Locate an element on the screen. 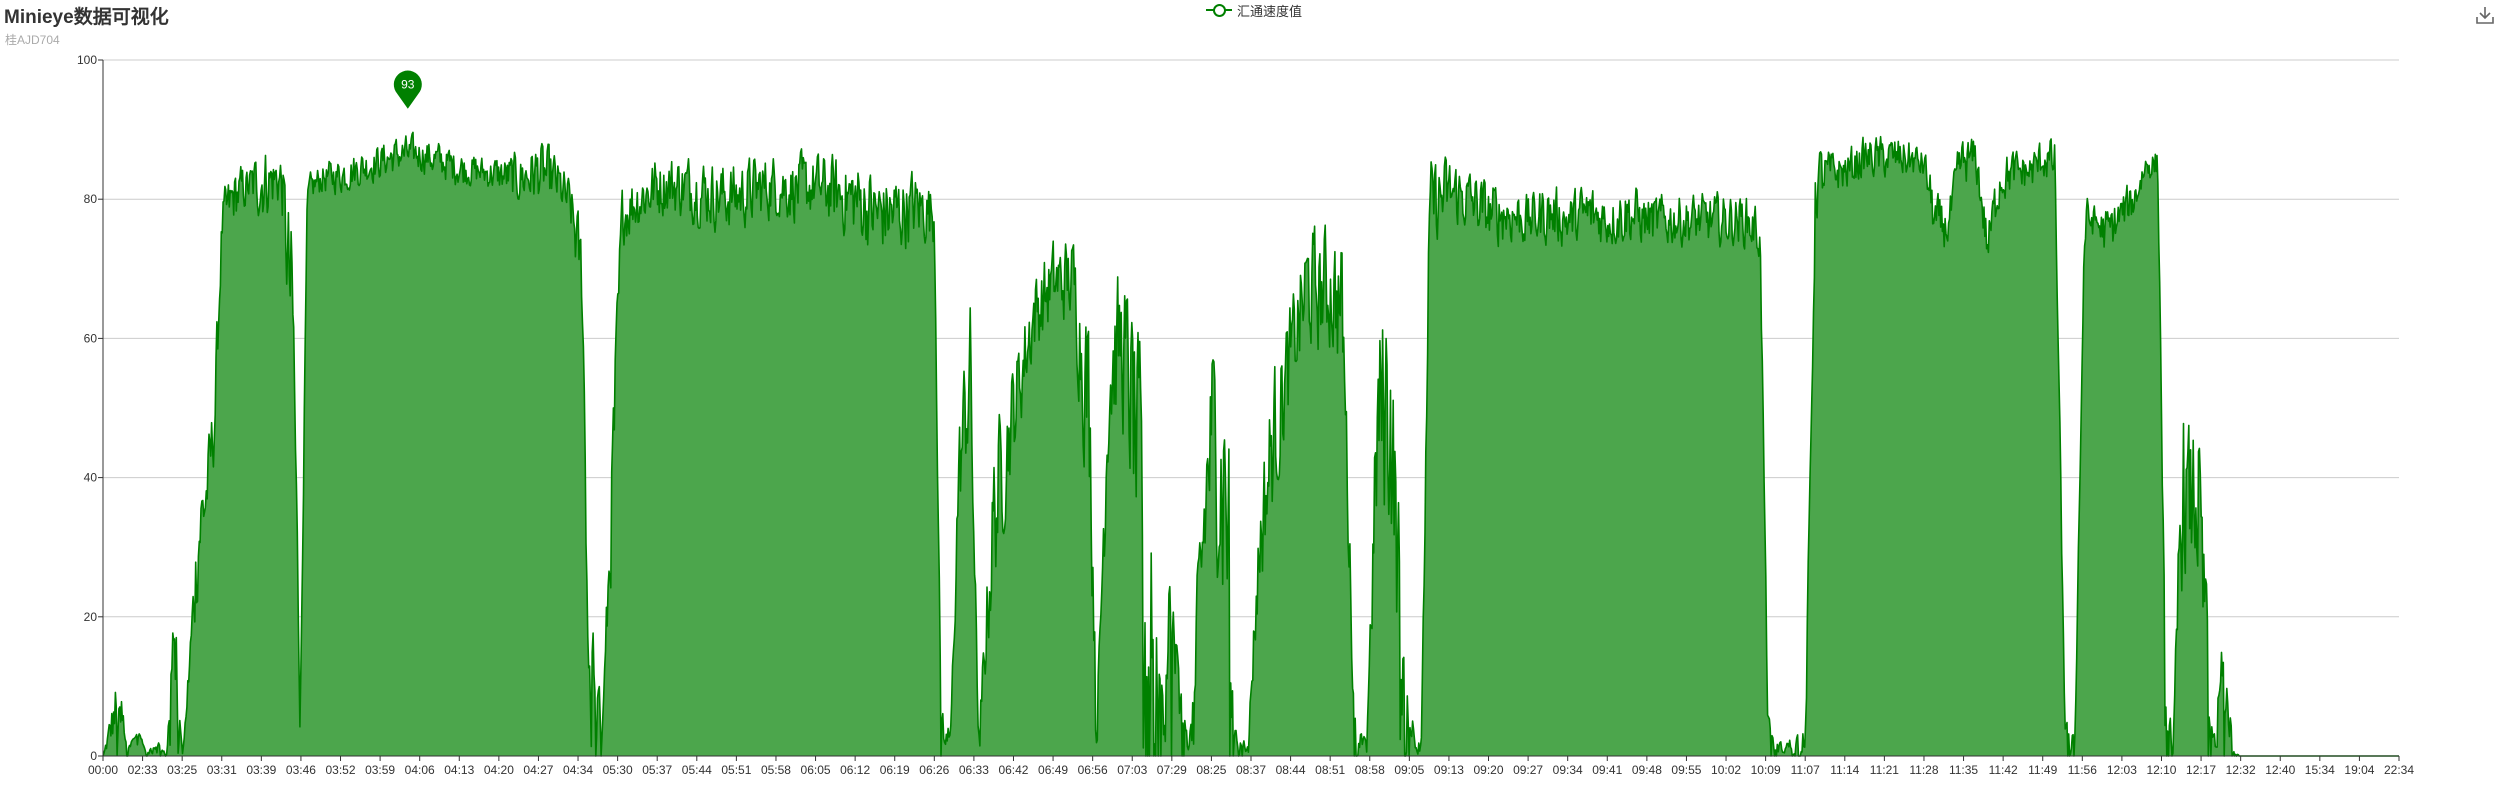 This screenshot has width=2500, height=800. x-tick-label: 05:51 is located at coordinates (736, 770).